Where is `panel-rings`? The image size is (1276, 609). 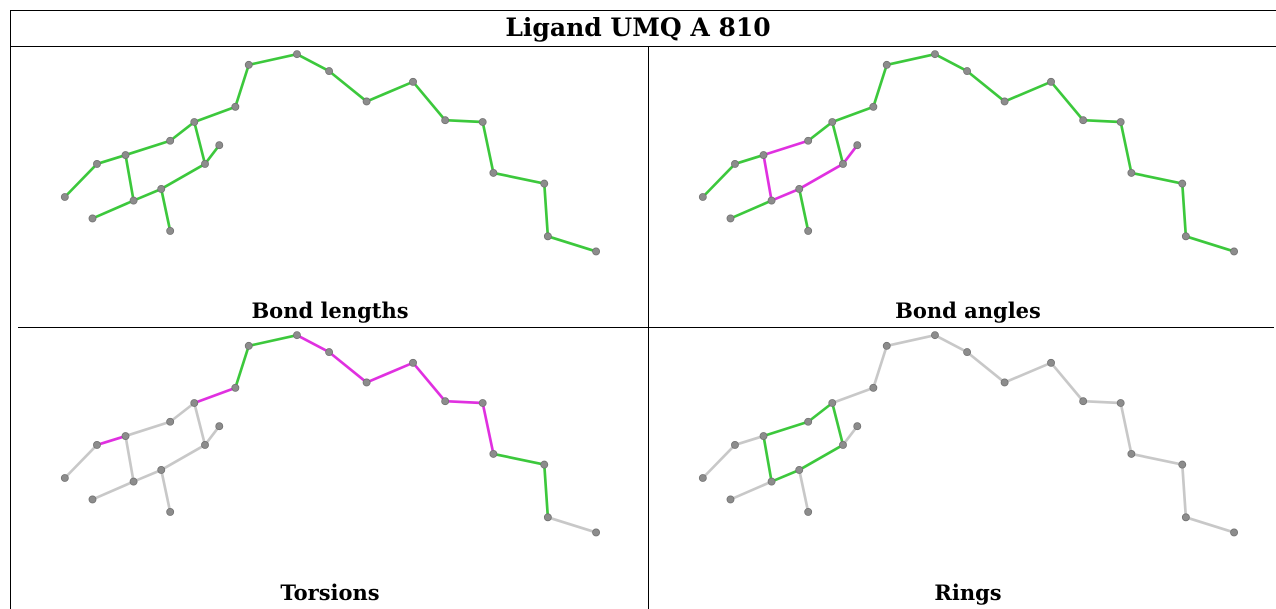 panel-rings is located at coordinates (968, 434).